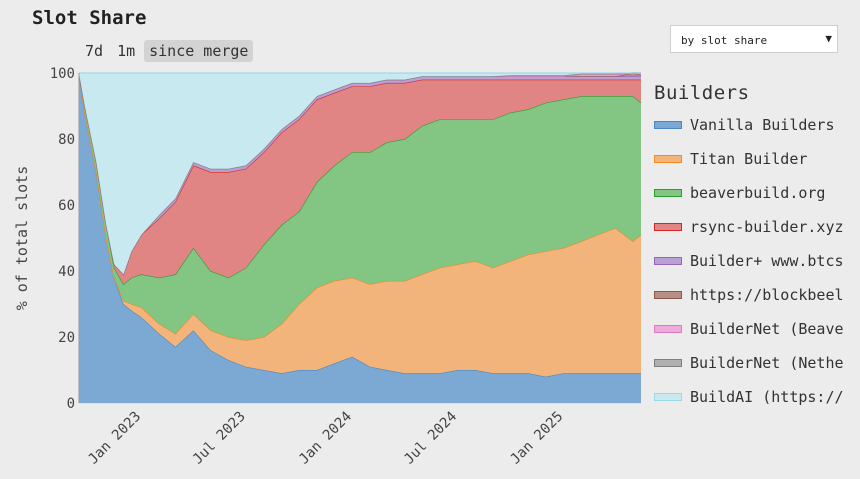  What do you see at coordinates (762, 125) in the screenshot?
I see `legend-label: Vanilla Builders` at bounding box center [762, 125].